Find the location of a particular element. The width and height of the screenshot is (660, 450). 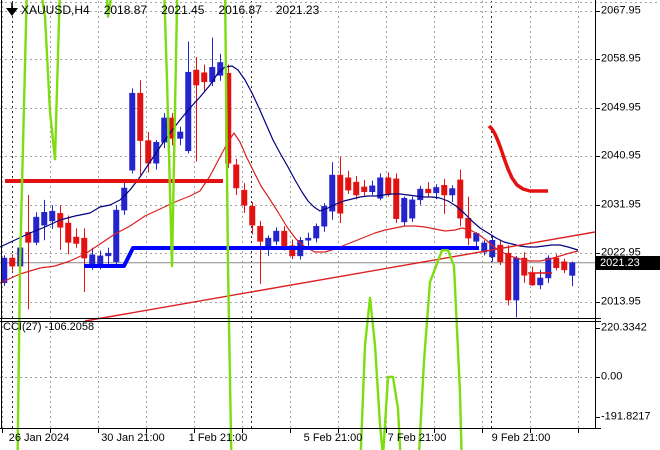

time-axis-label: 30 Jan 21:00 is located at coordinates (133, 438).